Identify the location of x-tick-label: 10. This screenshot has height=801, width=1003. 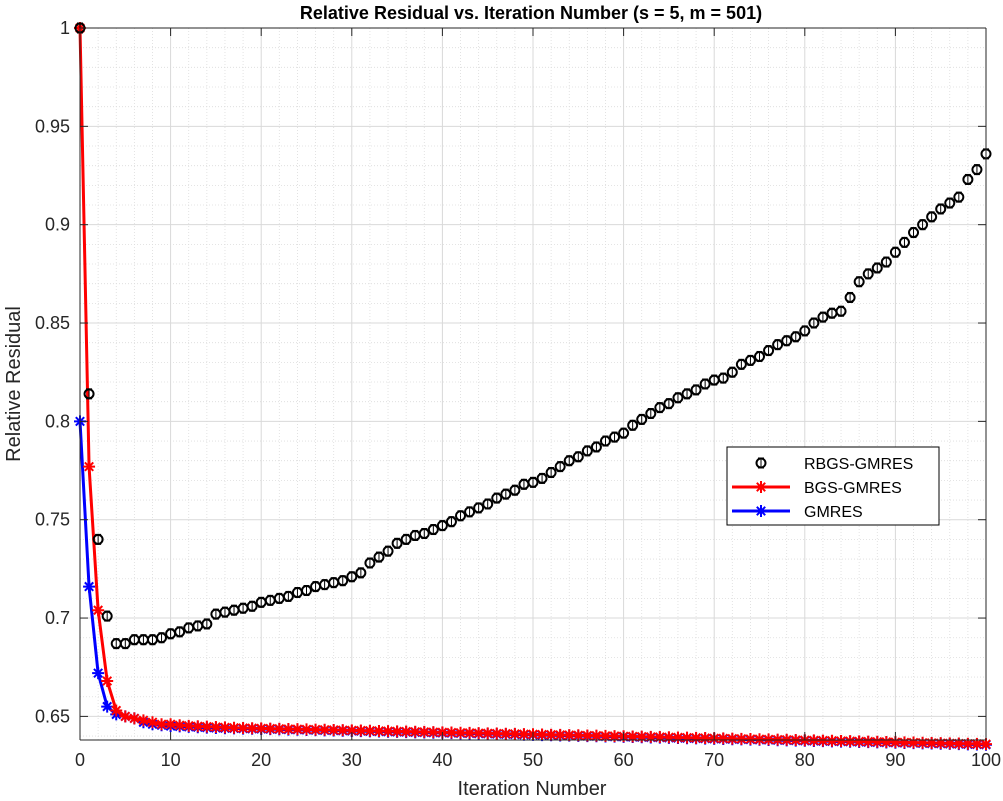
(171, 760).